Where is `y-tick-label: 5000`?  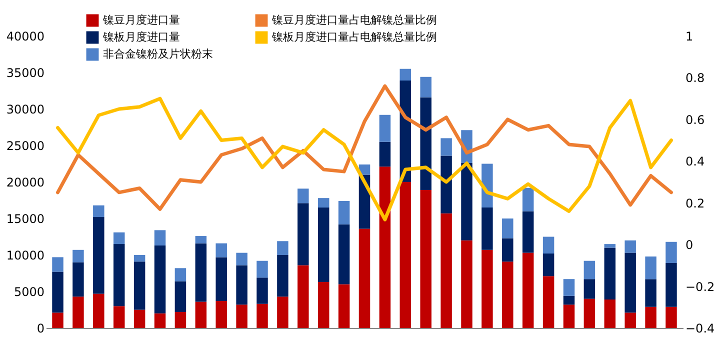 y-tick-label: 5000 is located at coordinates (29, 292).